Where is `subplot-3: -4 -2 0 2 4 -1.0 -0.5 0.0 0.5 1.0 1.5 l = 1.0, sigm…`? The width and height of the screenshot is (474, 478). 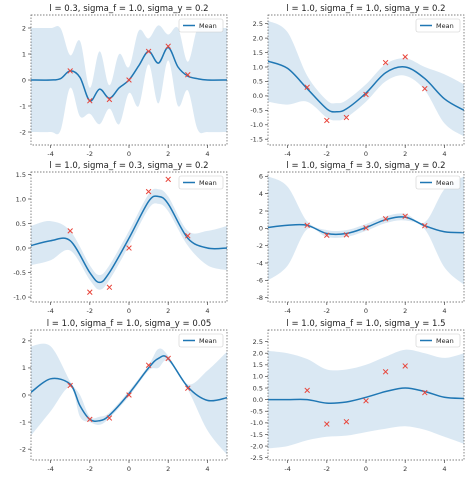 subplot-3: -4 -2 0 2 4 -1.0 -0.5 0.0 0.5 1.0 1.5 l = 1.0, sigm… is located at coordinates (120, 238).